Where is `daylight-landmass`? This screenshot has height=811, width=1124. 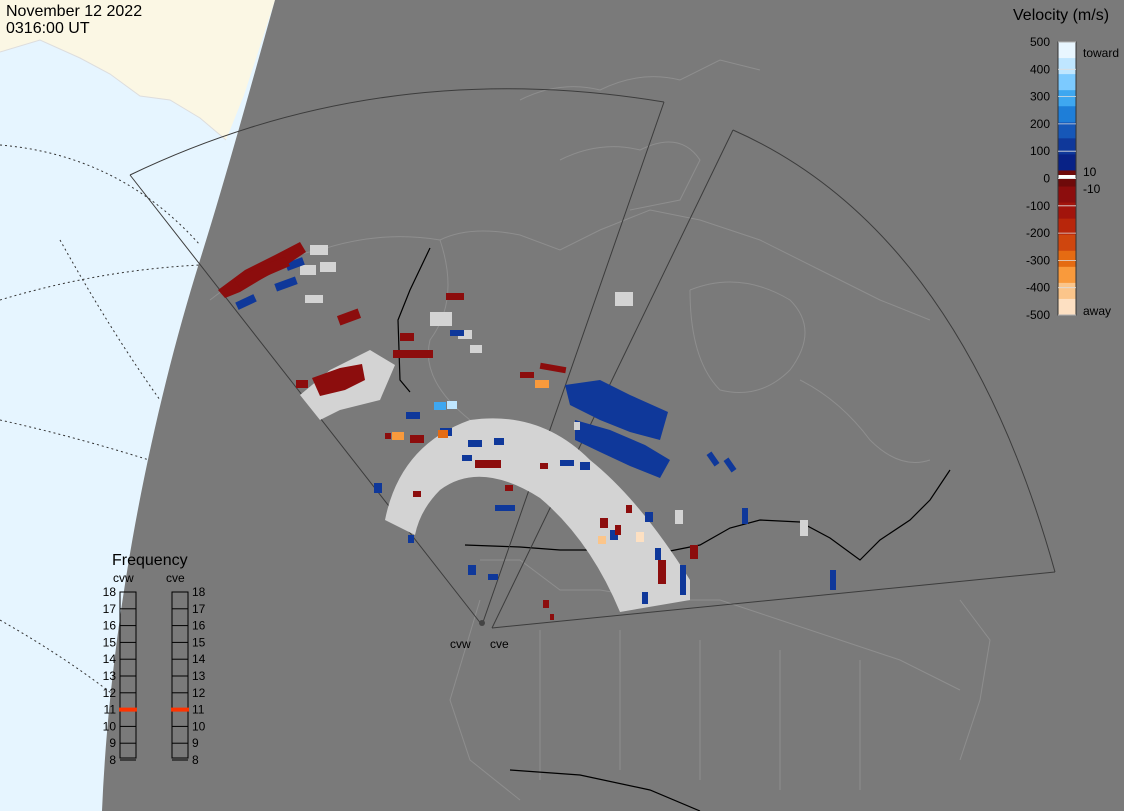 daylight-landmass is located at coordinates (137, 70).